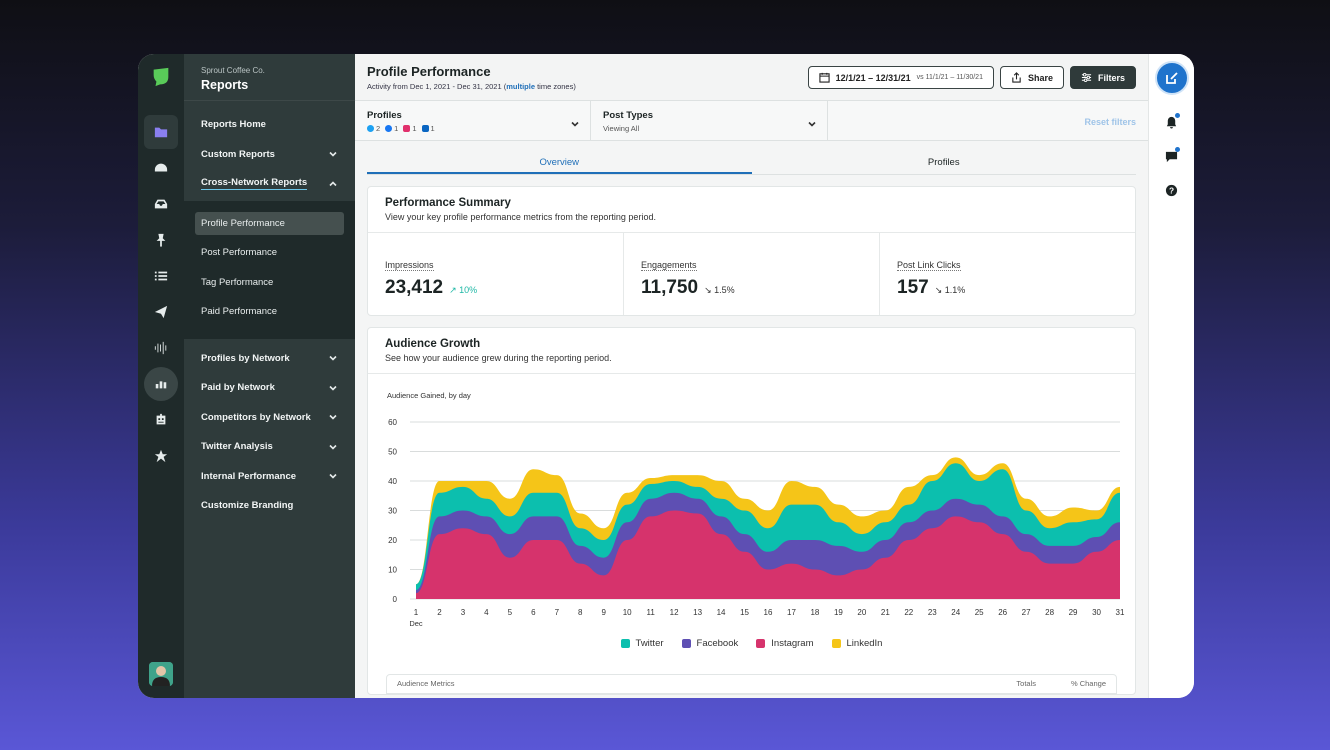 The image size is (1330, 750). Describe the element at coordinates (416, 623) in the screenshot. I see `x-tick-sublabel: Dec` at that location.